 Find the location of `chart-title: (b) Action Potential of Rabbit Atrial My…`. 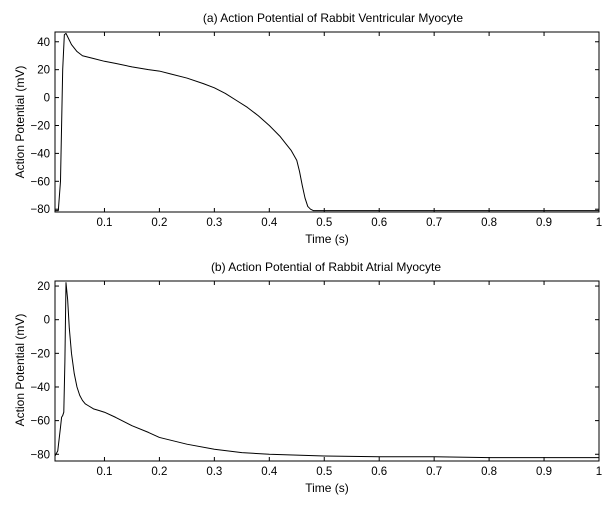

chart-title: (b) Action Potential of Rabbit Atrial My… is located at coordinates (326, 267).